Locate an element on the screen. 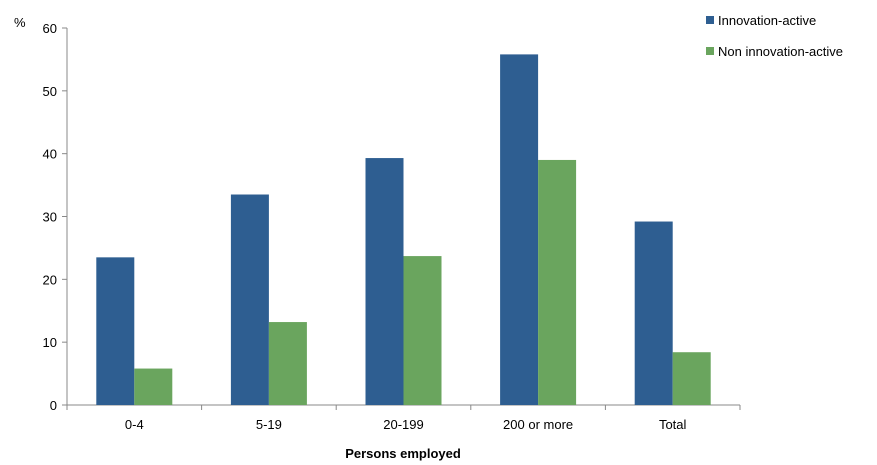 The image size is (877, 465). legend-label-innovation-active: Innovation-active is located at coordinates (767, 20).